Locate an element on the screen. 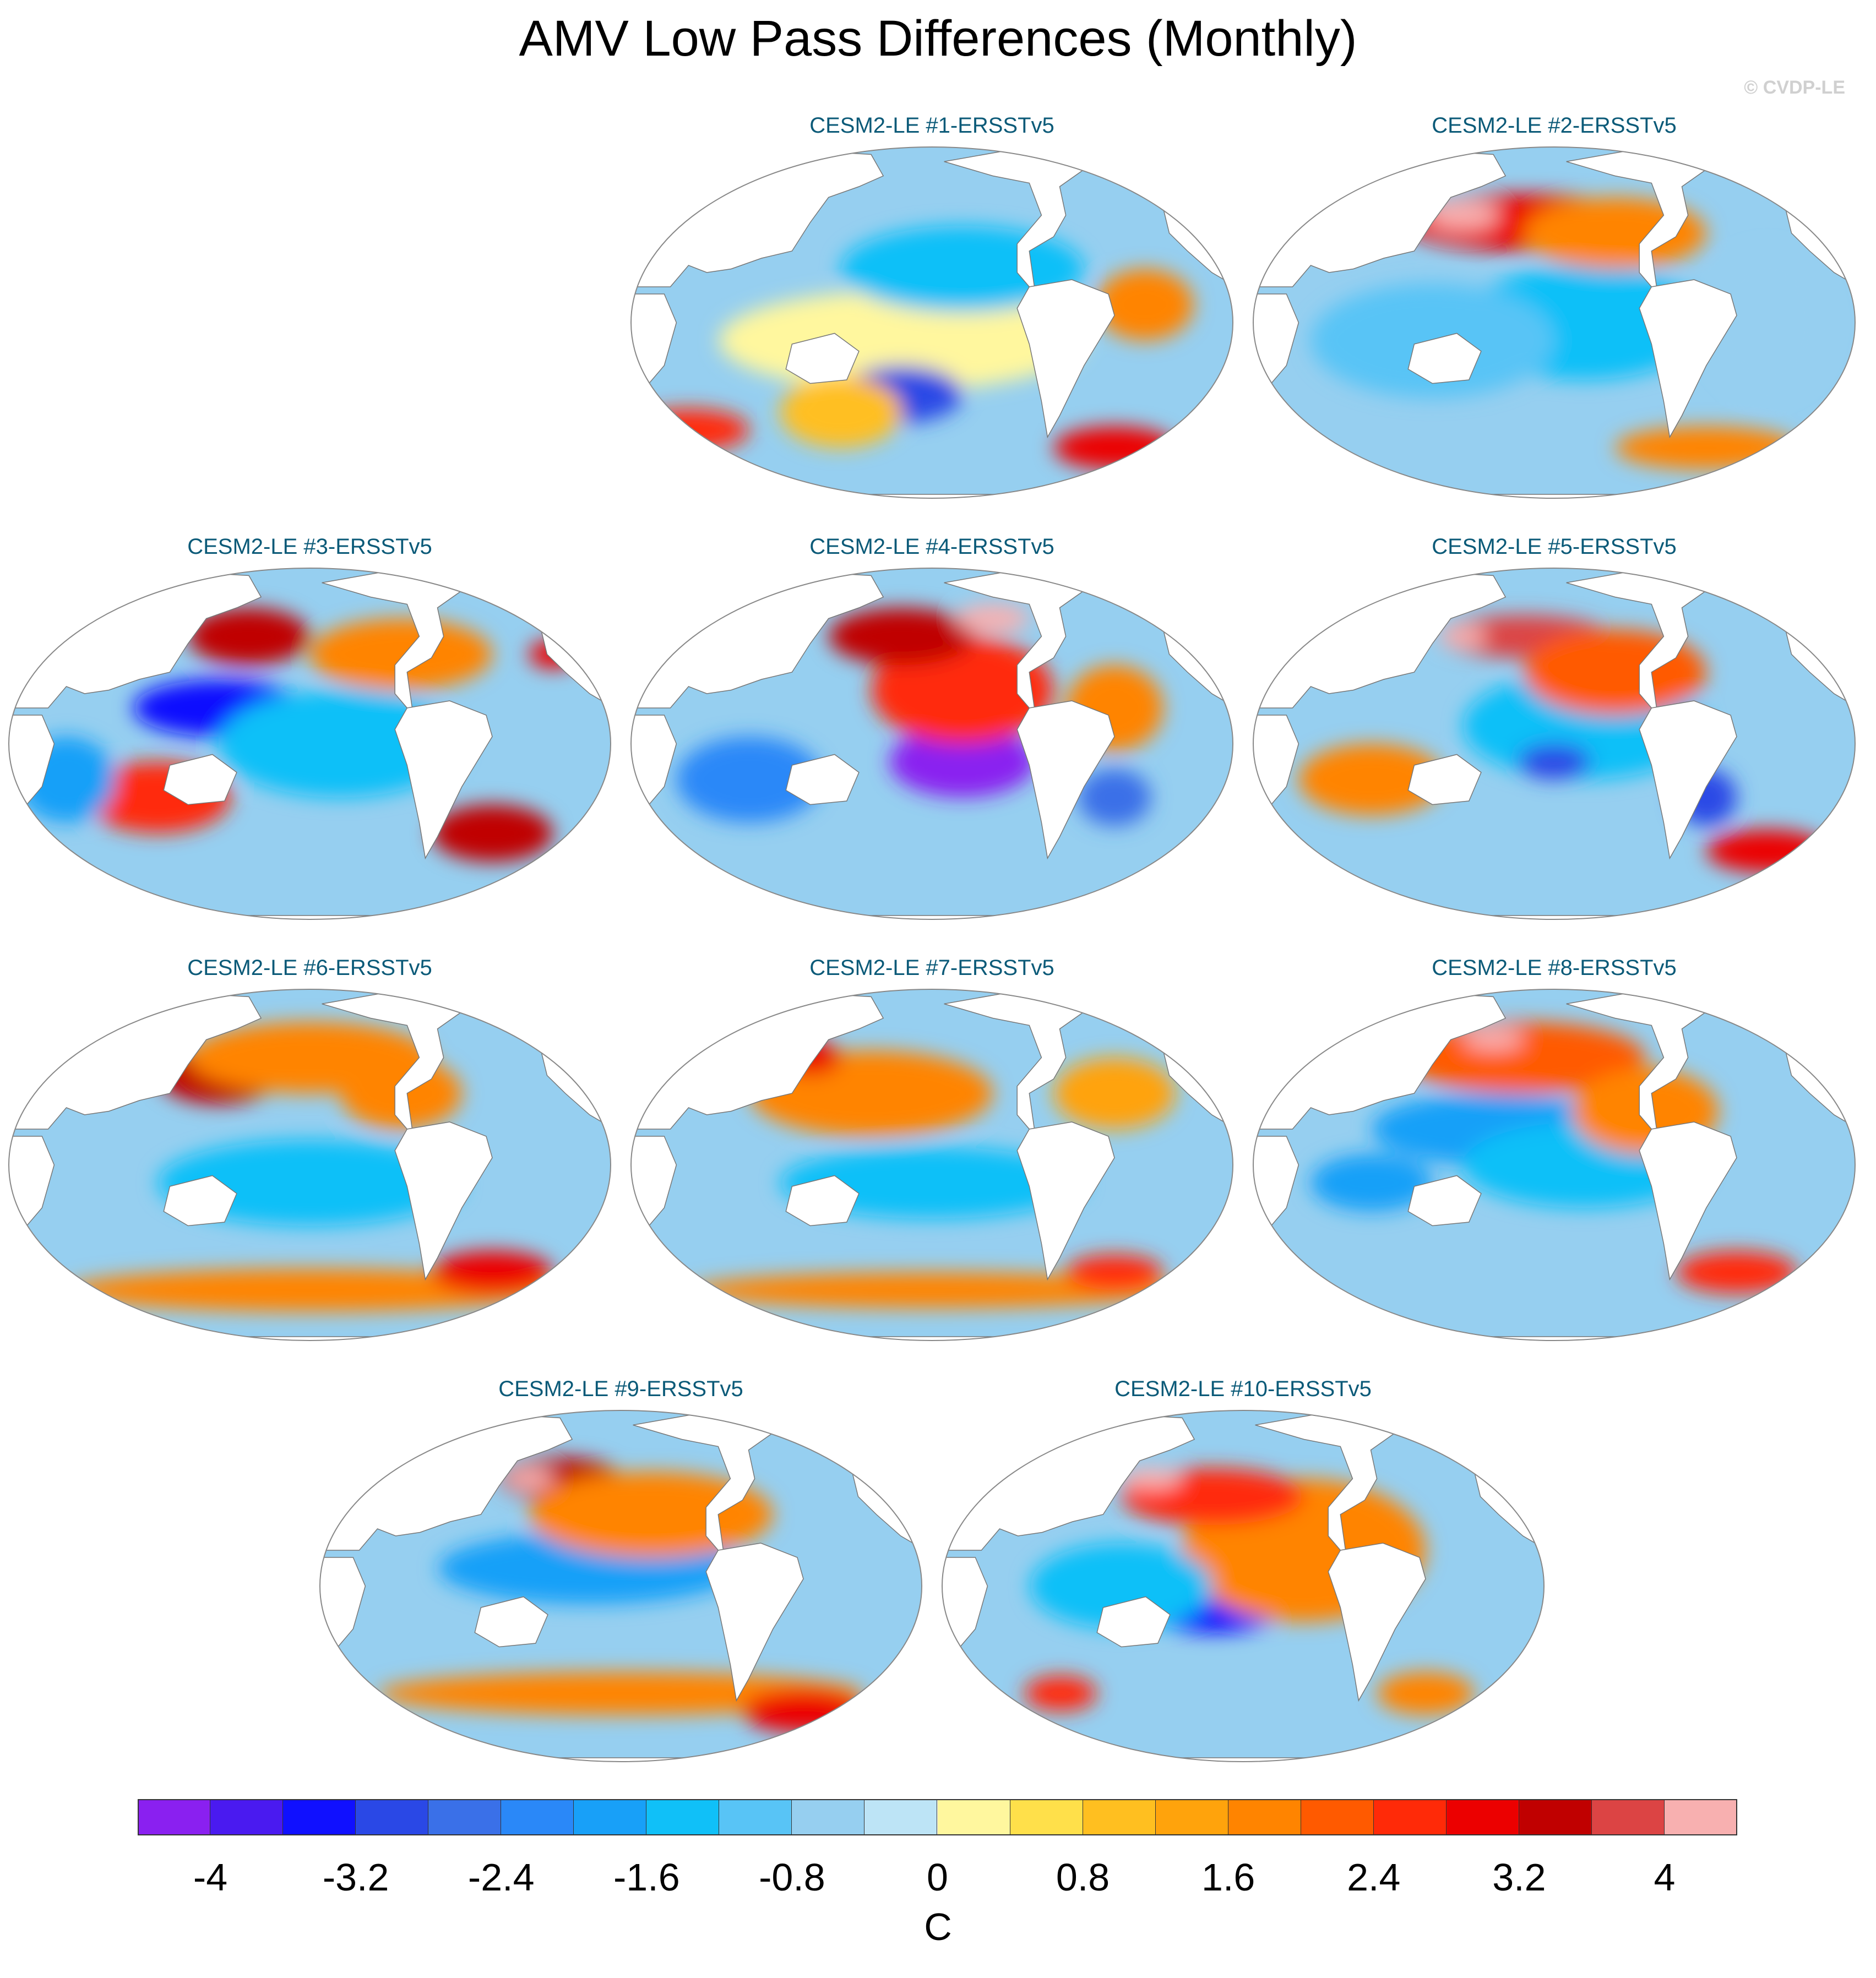 This screenshot has height=1978, width=1876. colorbar-tick-label: 4 is located at coordinates (1665, 1877).